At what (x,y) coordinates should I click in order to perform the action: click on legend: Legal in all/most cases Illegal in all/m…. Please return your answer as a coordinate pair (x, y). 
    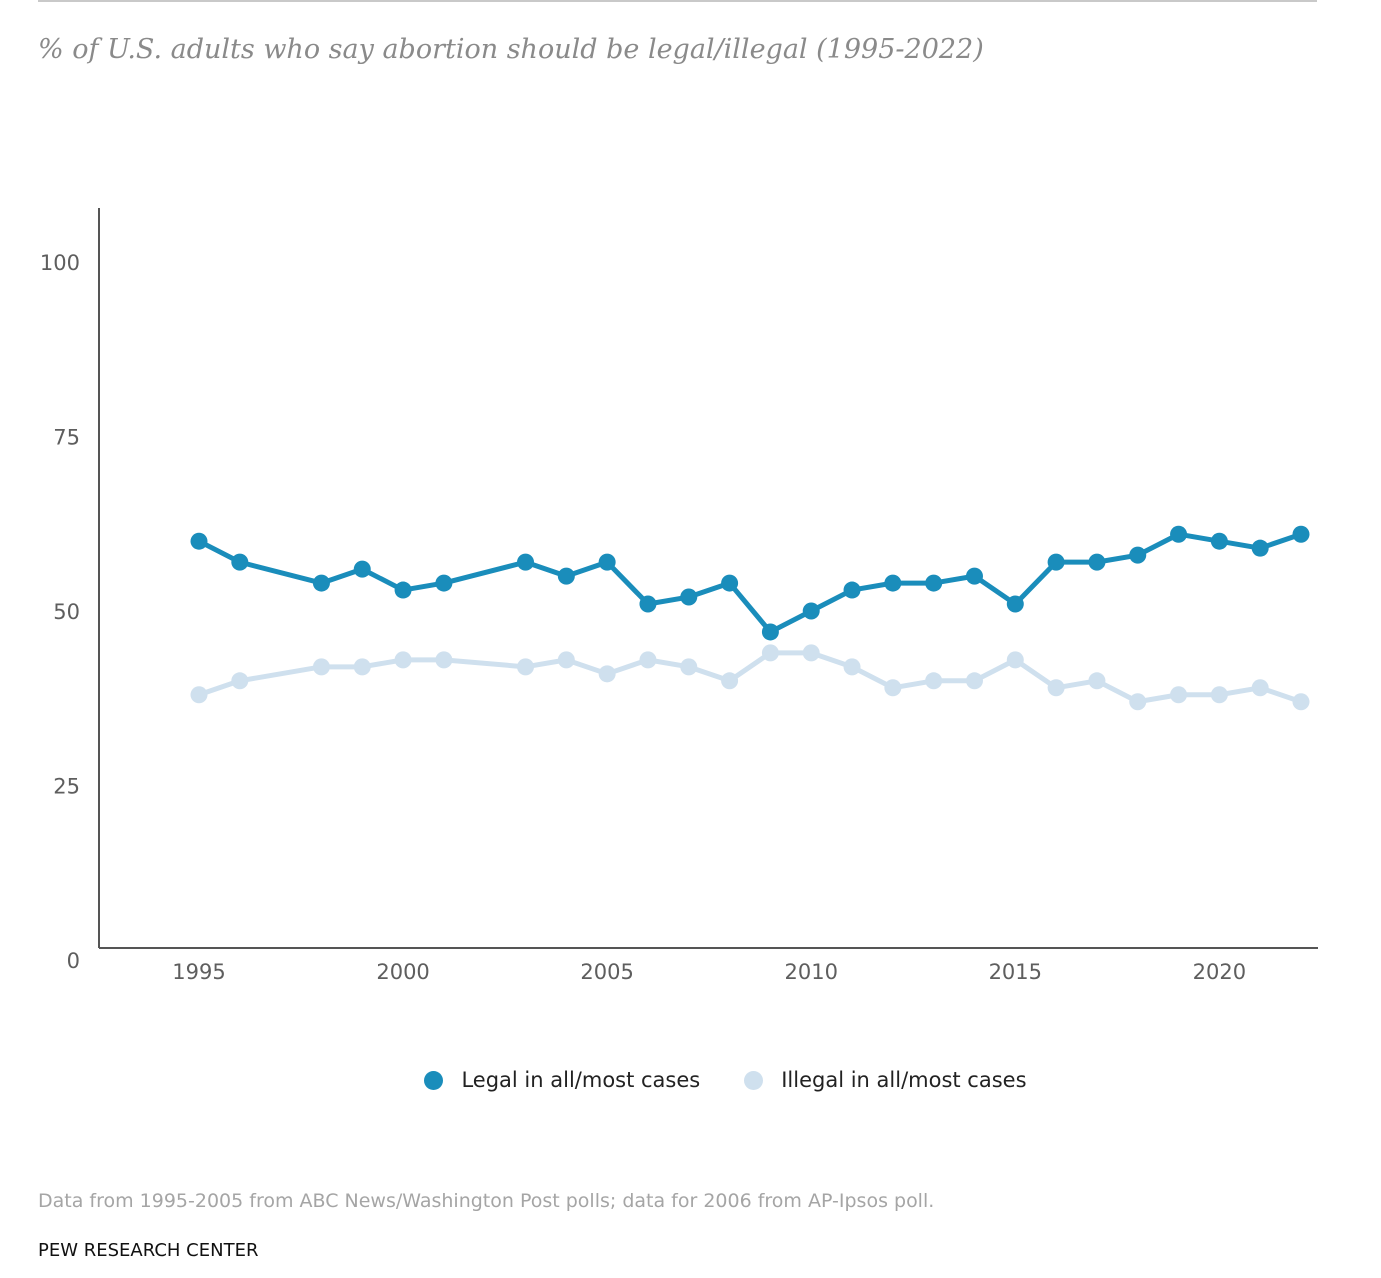
    Looking at the image, I should click on (690, 1080).